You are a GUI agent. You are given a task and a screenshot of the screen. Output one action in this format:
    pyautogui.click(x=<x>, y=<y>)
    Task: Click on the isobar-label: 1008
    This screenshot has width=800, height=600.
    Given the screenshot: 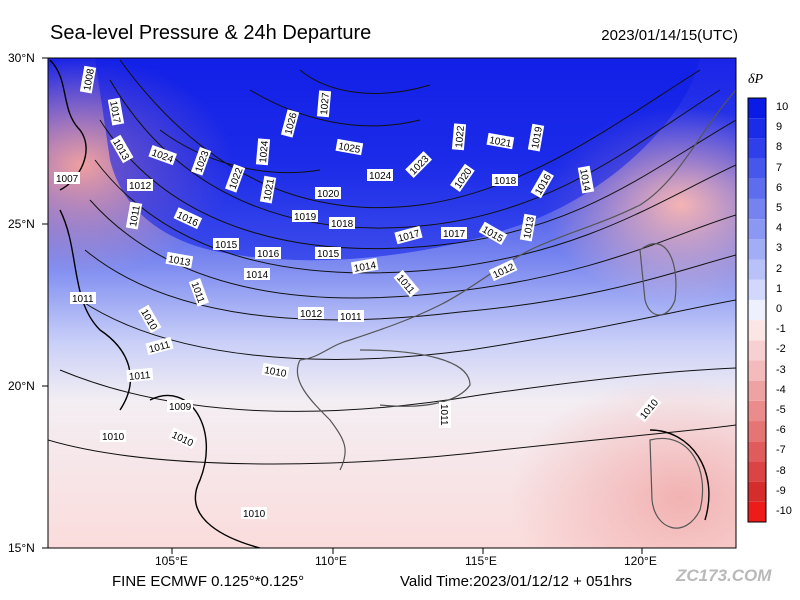 What is the action you would take?
    pyautogui.click(x=89, y=79)
    